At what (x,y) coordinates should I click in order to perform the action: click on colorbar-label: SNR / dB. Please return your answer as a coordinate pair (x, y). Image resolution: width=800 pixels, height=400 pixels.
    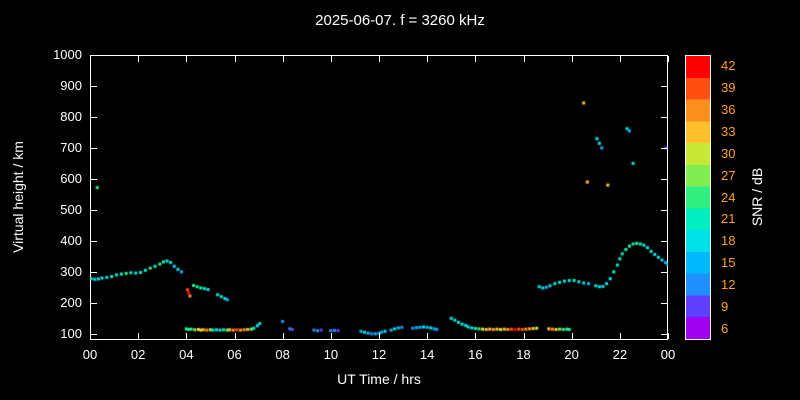
    Looking at the image, I should click on (757, 197).